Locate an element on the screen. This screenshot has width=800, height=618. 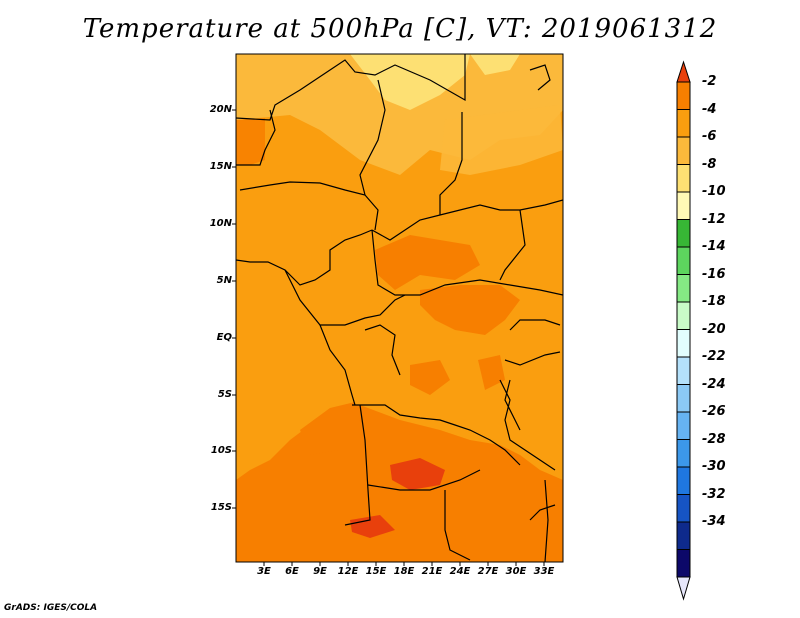
border-congo-river is located at coordinates (382, 350).